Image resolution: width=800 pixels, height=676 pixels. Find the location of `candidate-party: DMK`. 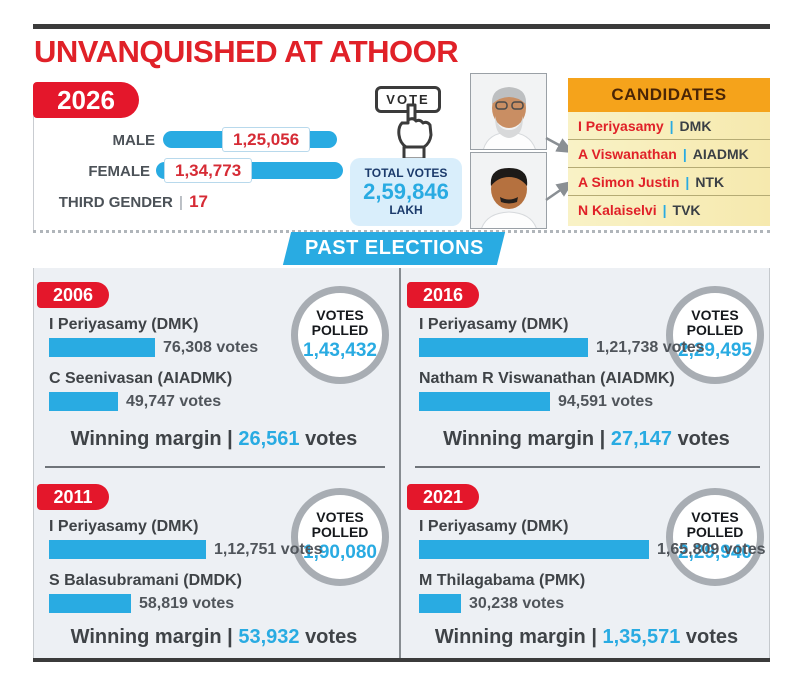

candidate-party: DMK is located at coordinates (695, 125).